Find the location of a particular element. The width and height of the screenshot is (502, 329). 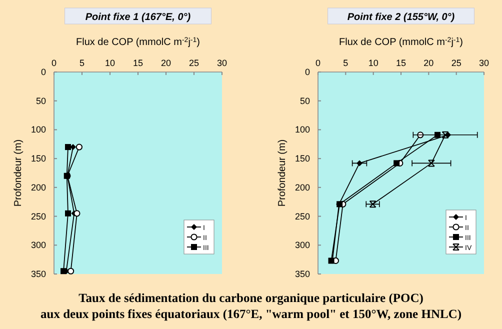

chart-title: Point fixe 2 (155°W, 0°) is located at coordinates (401, 17).